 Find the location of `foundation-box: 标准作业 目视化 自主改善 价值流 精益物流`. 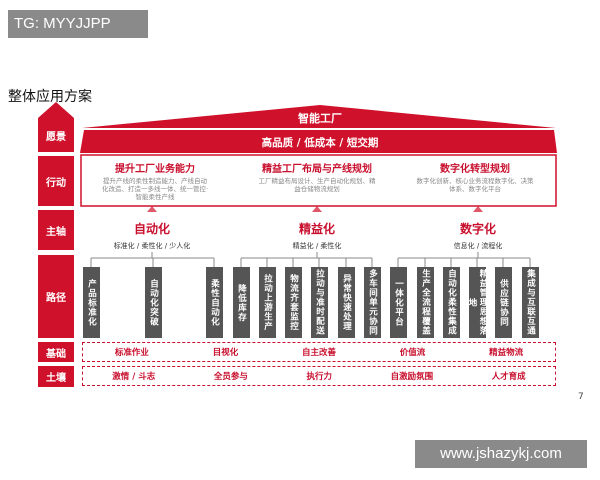

foundation-box: 标准作业 目视化 自主改善 价值流 精益物流 is located at coordinates (319, 352).